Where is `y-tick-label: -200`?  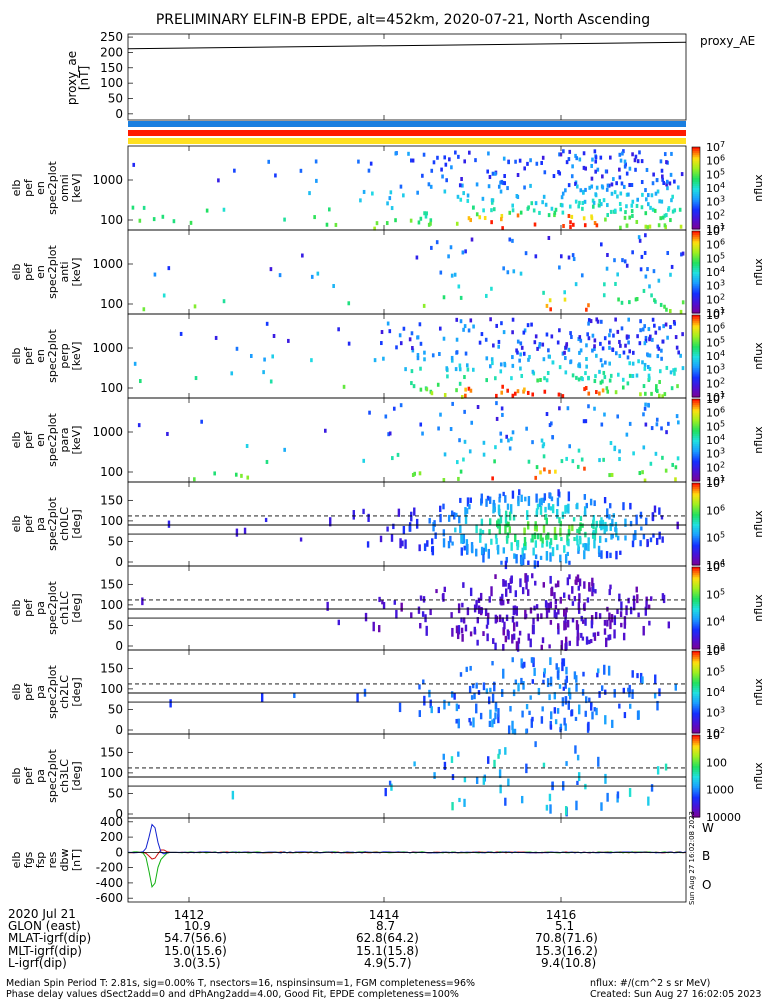 y-tick-label: -200 is located at coordinates (109, 868).